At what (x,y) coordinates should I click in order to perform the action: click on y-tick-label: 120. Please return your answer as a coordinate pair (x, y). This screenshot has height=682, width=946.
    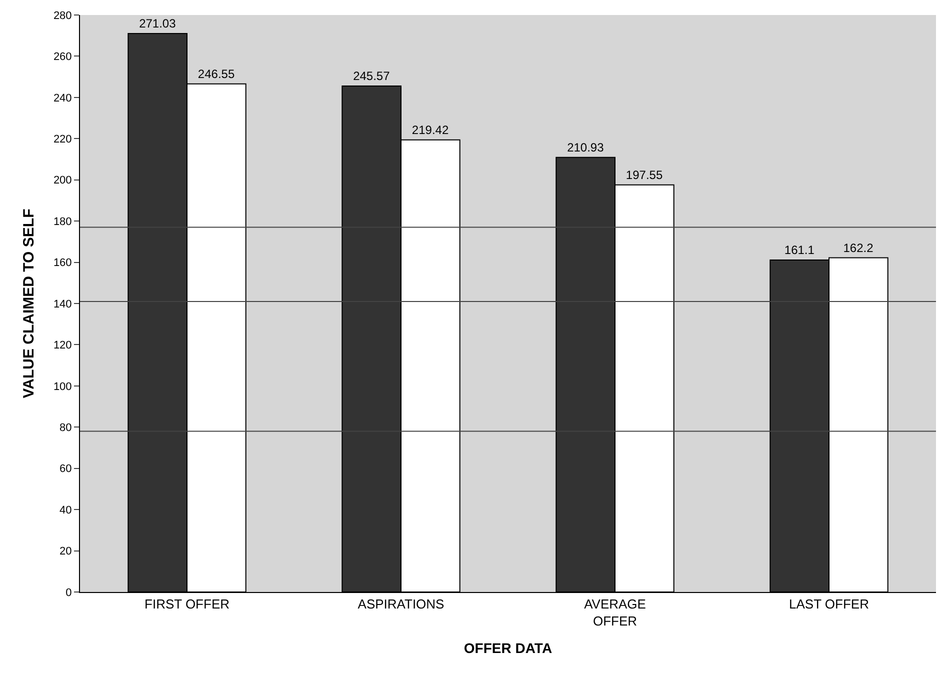
    Looking at the image, I should click on (62, 346).